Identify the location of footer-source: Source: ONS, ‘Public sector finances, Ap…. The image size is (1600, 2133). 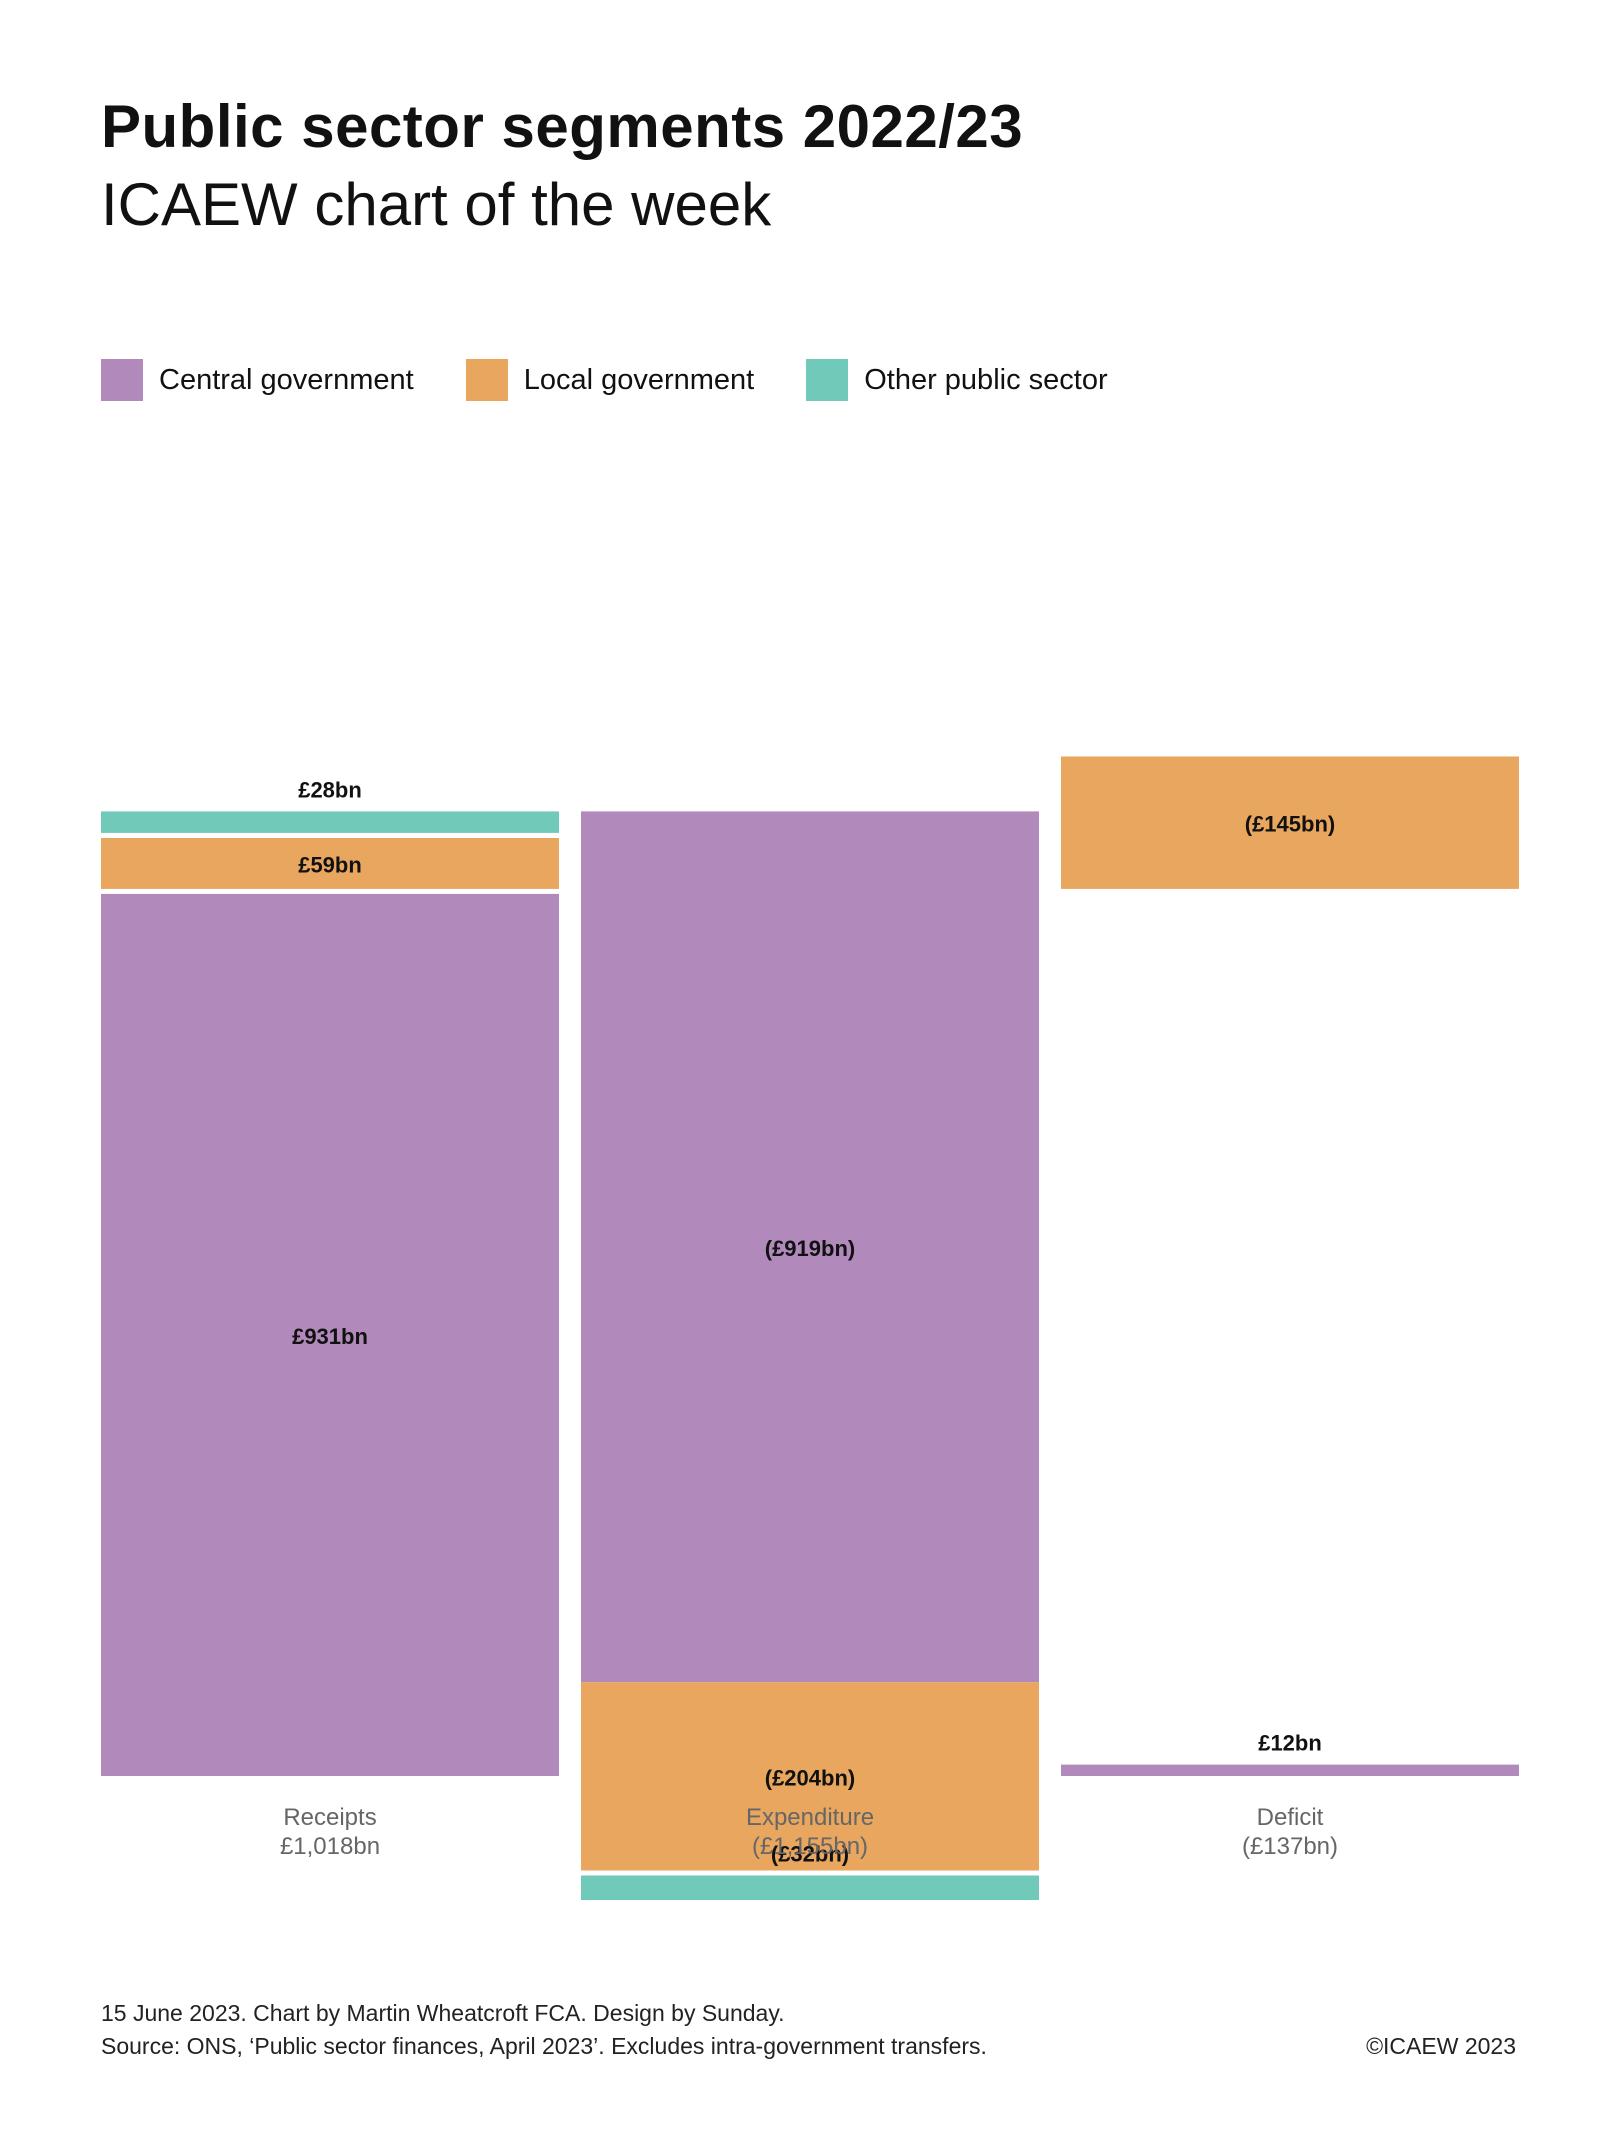
(544, 2046).